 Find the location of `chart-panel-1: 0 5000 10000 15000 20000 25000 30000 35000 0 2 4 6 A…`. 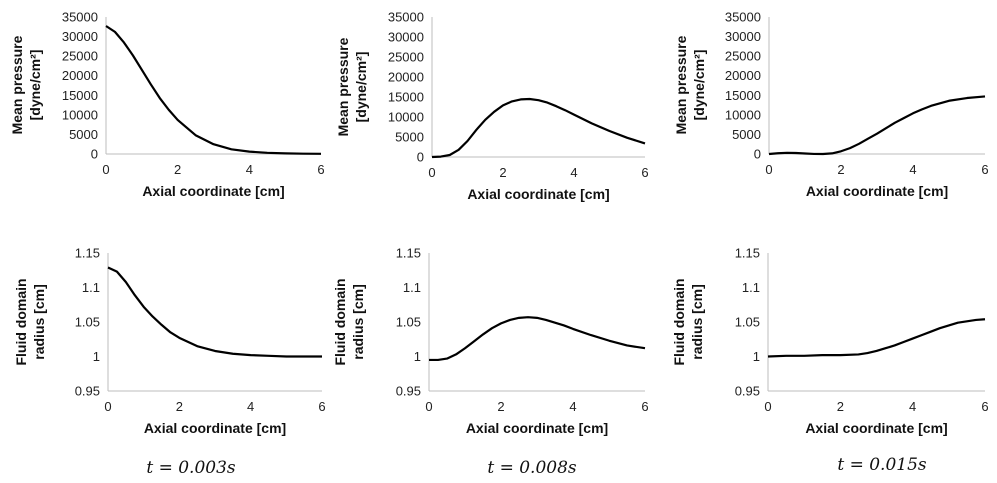

chart-panel-1: 0 5000 10000 15000 20000 25000 30000 35000 0 2 4 6 A… is located at coordinates (167, 105).